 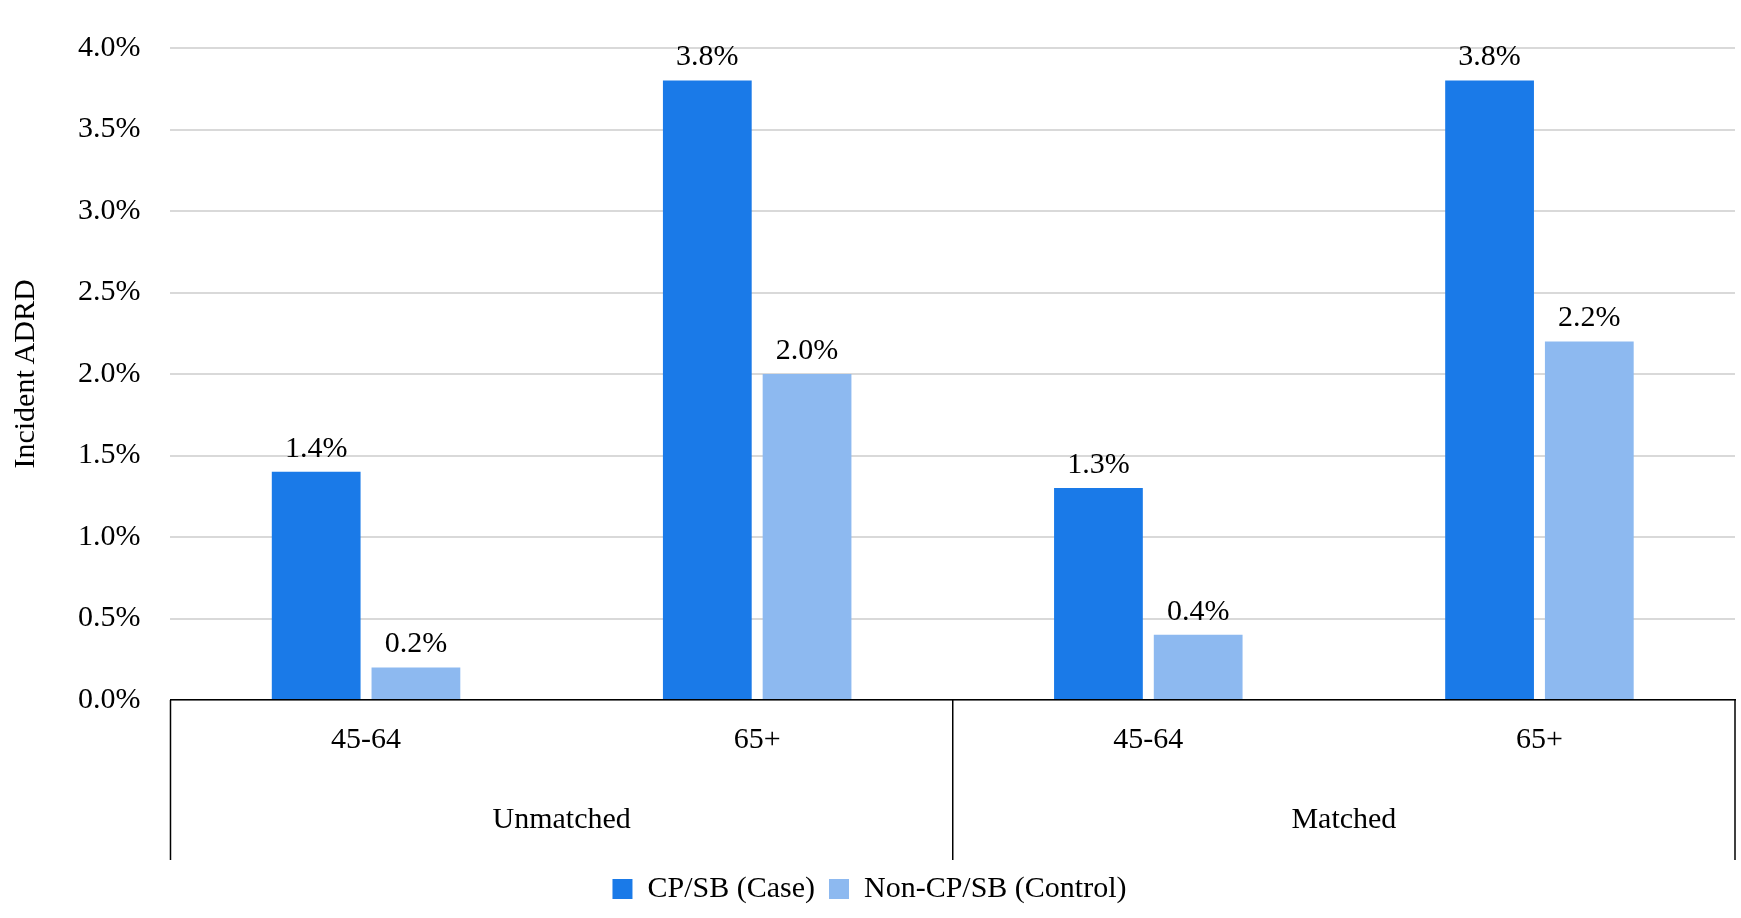 What do you see at coordinates (416, 642) in the screenshot?
I see `data-label: 0.2%` at bounding box center [416, 642].